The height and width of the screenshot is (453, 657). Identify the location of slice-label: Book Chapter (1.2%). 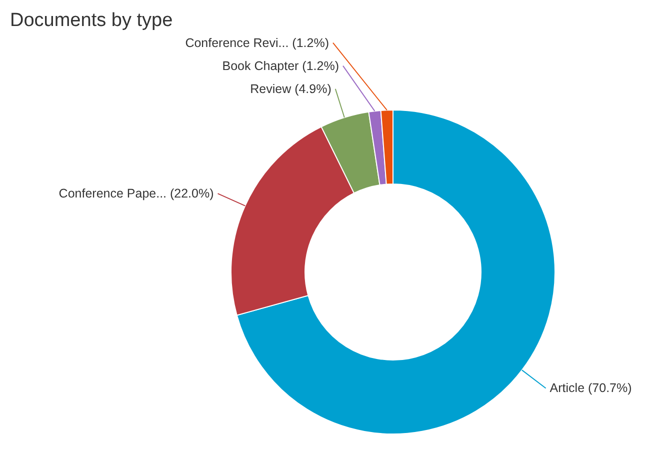
(280, 65).